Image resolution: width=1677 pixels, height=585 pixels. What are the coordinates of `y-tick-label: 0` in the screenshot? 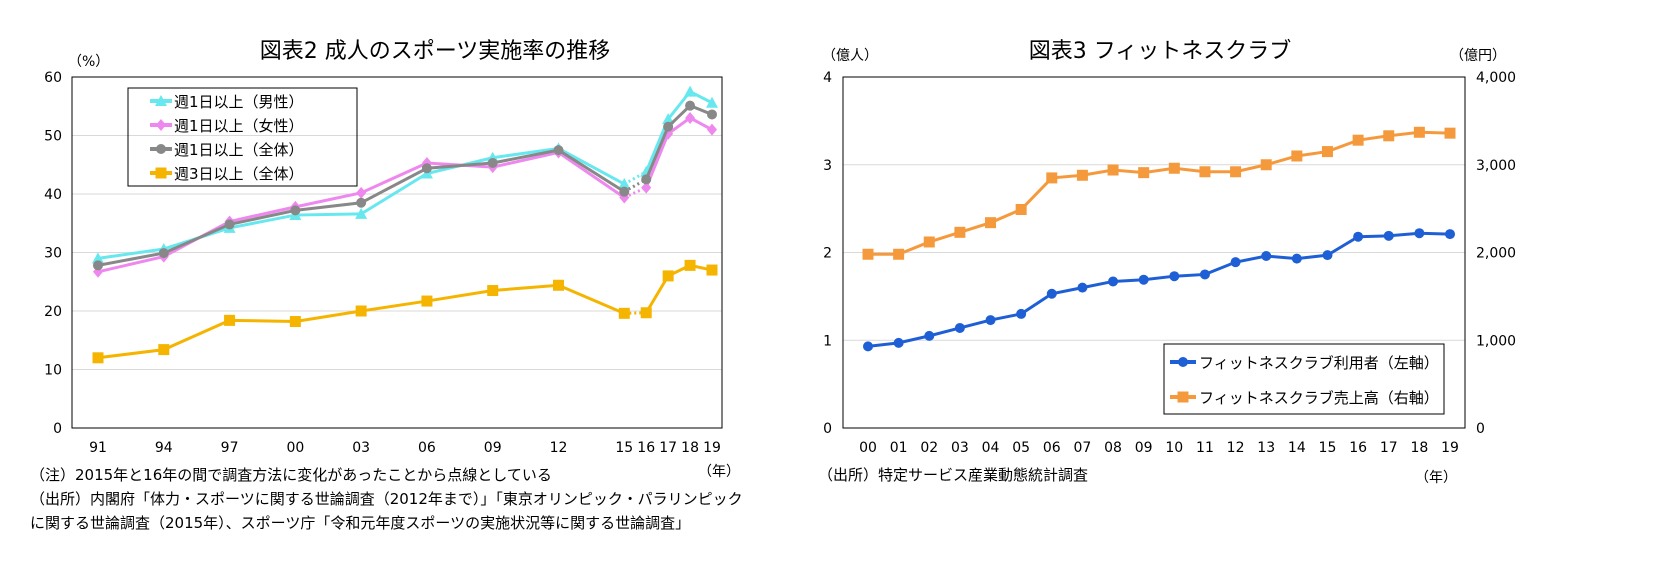 It's located at (57, 429).